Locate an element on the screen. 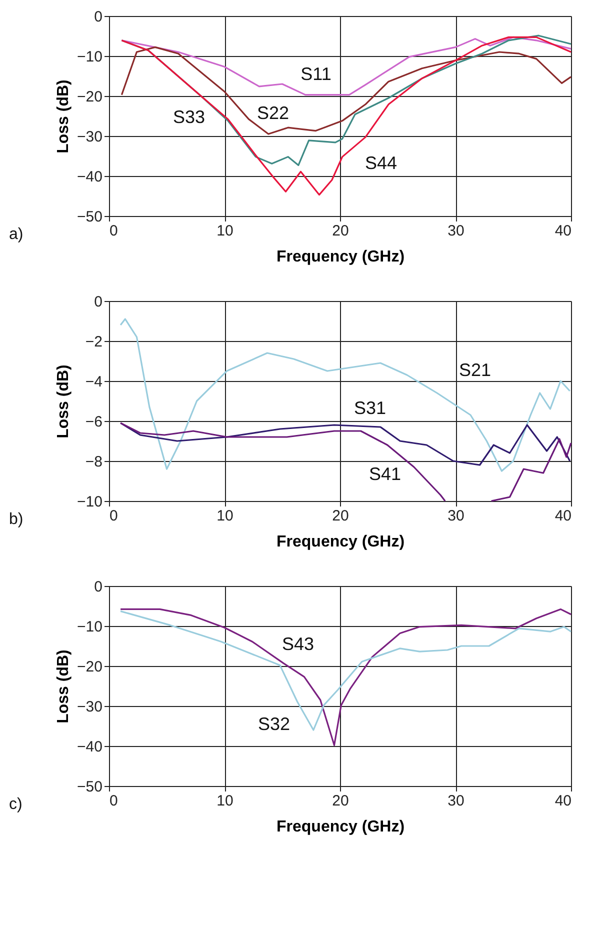  annotation: S43 is located at coordinates (298, 644).